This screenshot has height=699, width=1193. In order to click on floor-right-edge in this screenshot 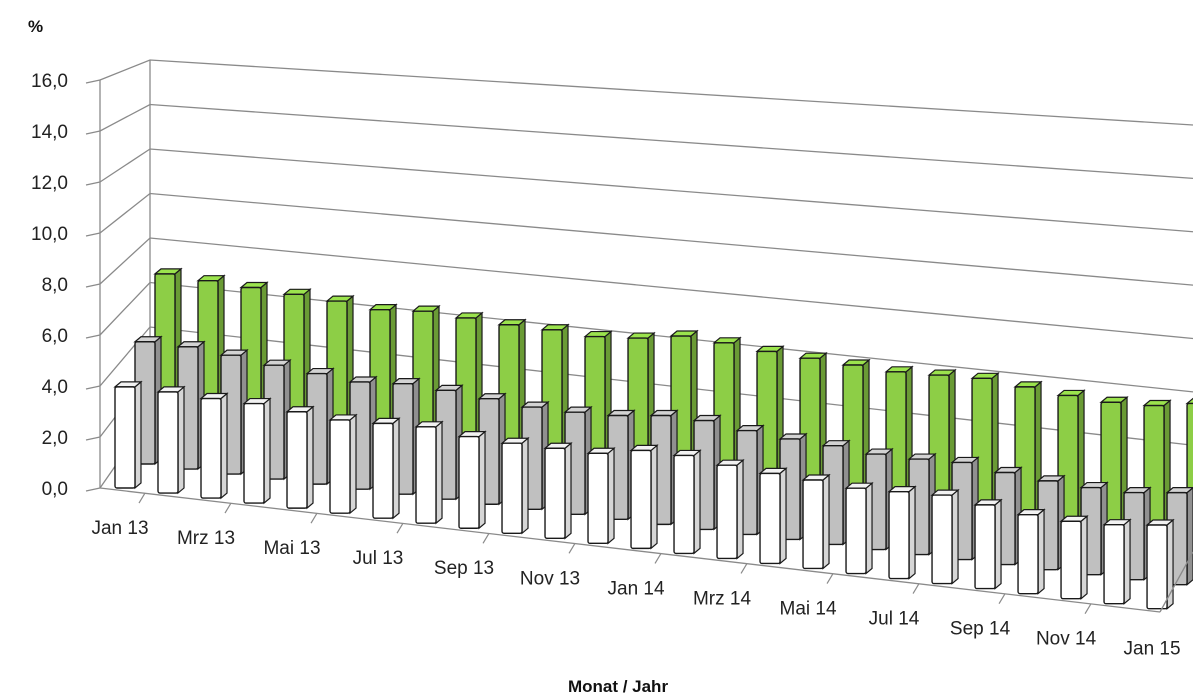, I will do `click(1176, 582)`.